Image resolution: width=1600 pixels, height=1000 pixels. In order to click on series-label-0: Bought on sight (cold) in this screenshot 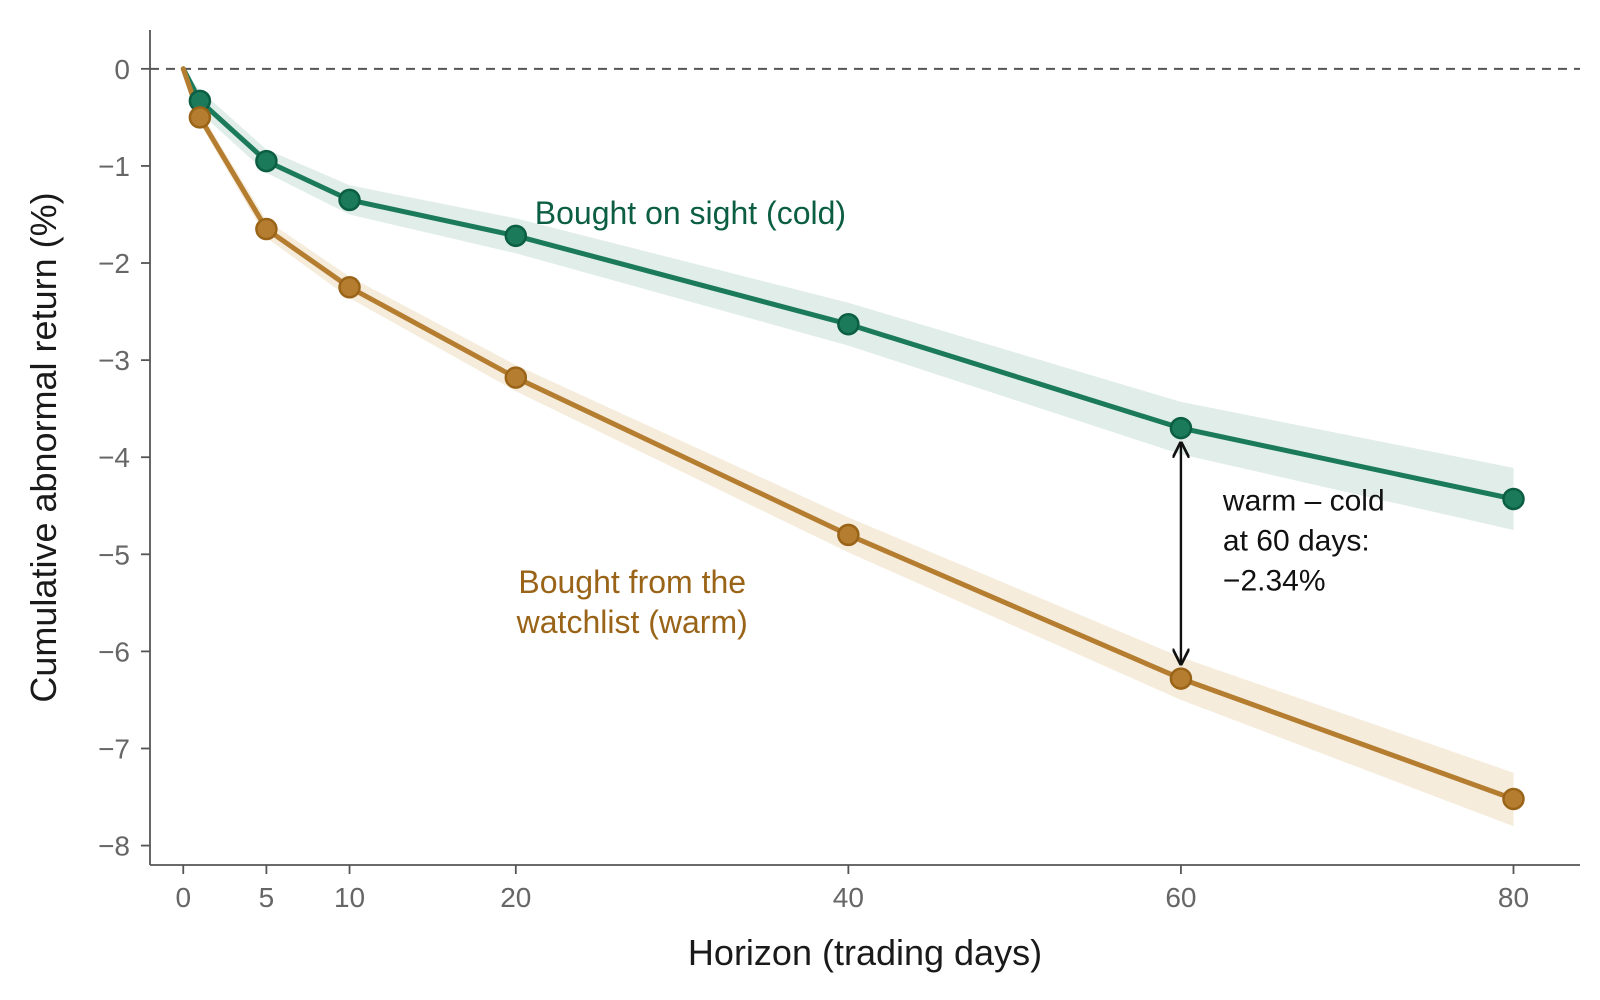, I will do `click(690, 213)`.